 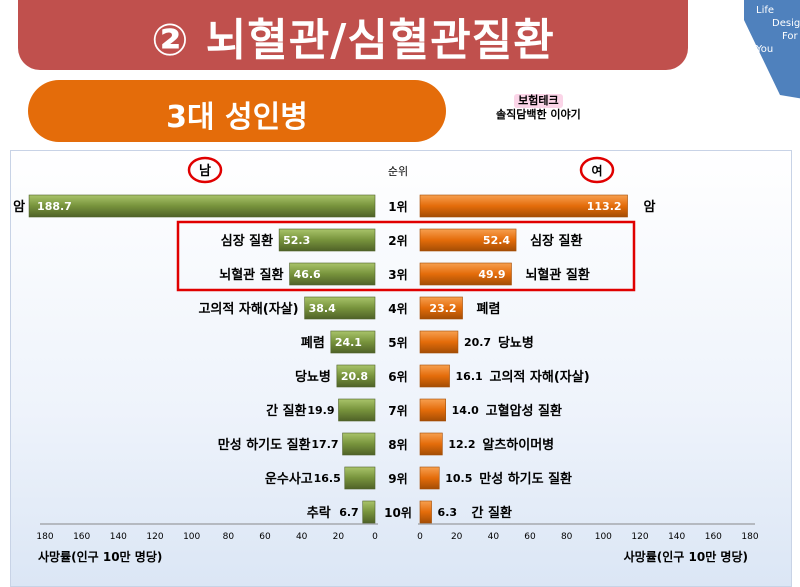 What do you see at coordinates (248, 309) in the screenshot?
I see `male-category-label: 고의적 자해(자살)` at bounding box center [248, 309].